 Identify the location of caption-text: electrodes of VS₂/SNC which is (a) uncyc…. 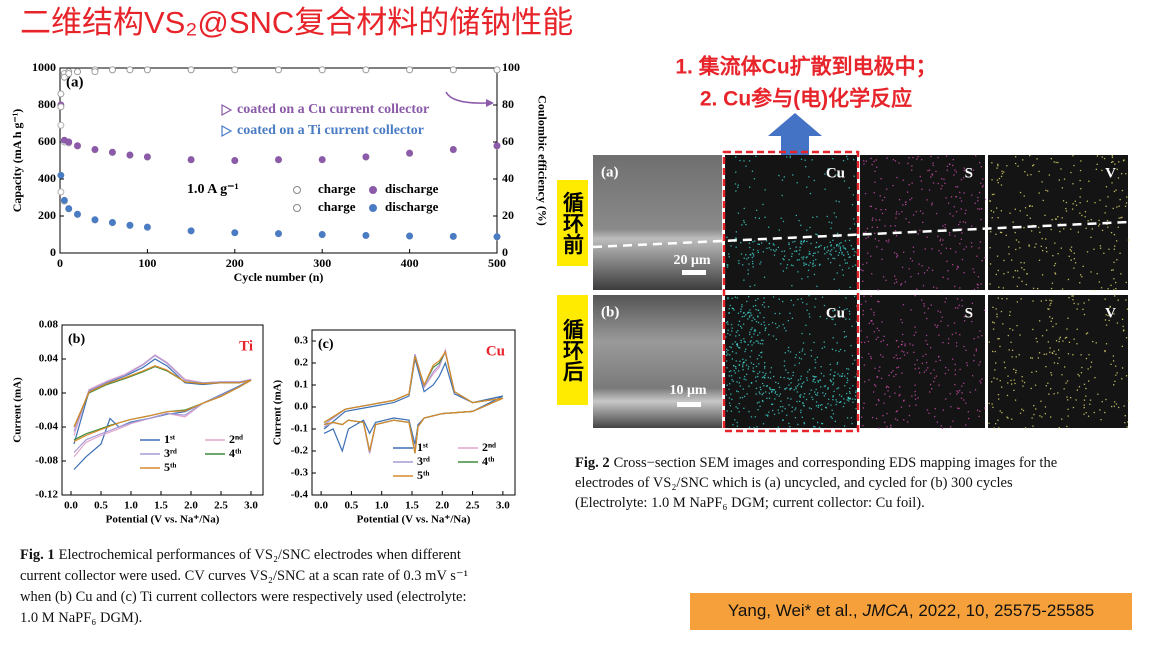
(794, 483).